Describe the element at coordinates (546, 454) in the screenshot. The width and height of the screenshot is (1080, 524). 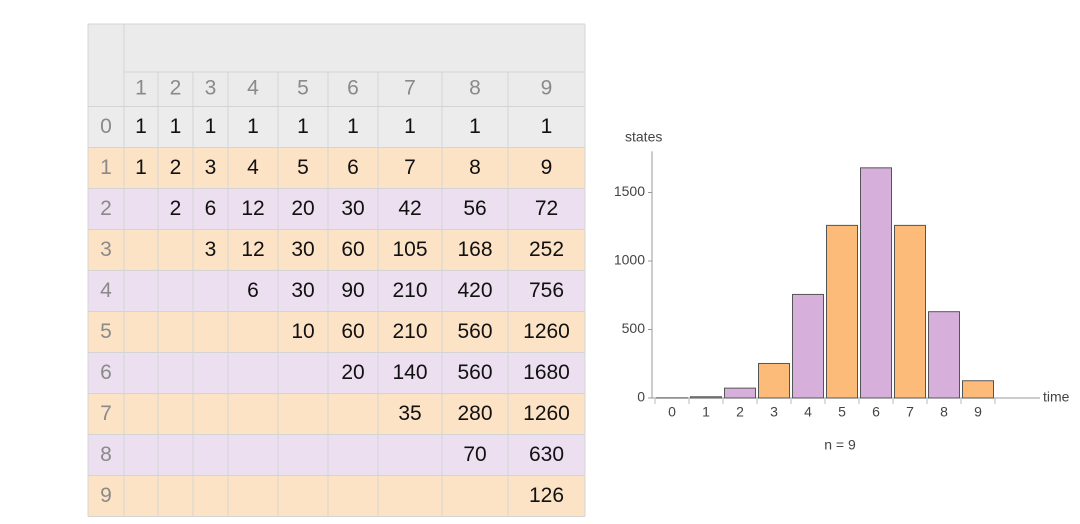
I see `table-cell: 630` at that location.